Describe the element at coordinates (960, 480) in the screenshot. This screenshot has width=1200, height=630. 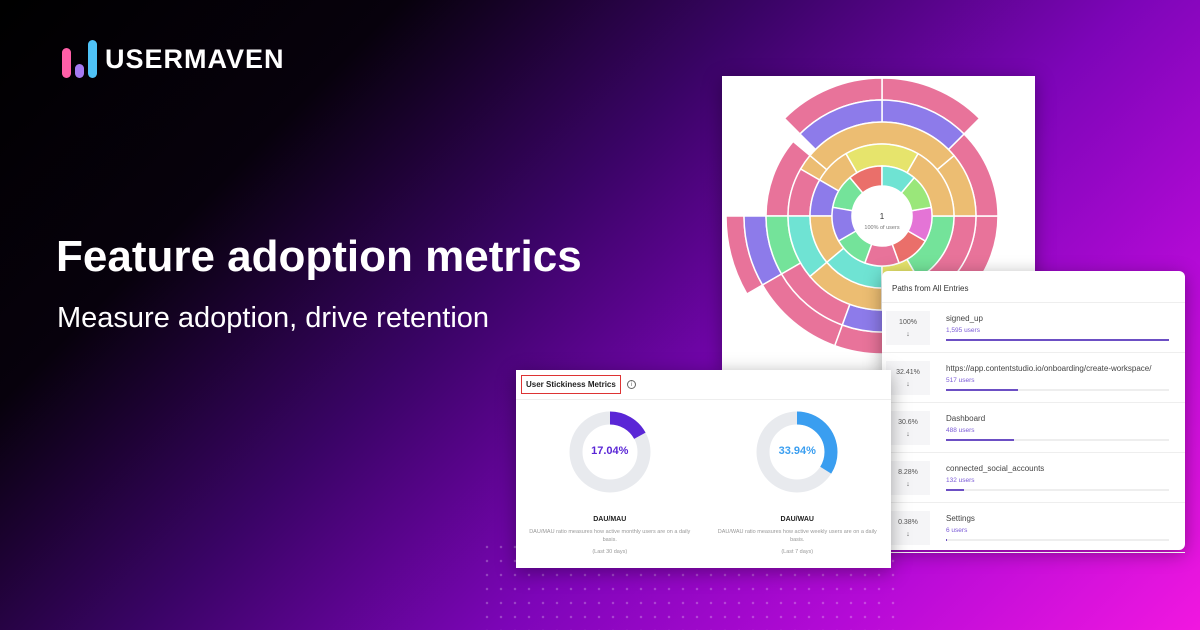
I see `path-users: 132 users` at that location.